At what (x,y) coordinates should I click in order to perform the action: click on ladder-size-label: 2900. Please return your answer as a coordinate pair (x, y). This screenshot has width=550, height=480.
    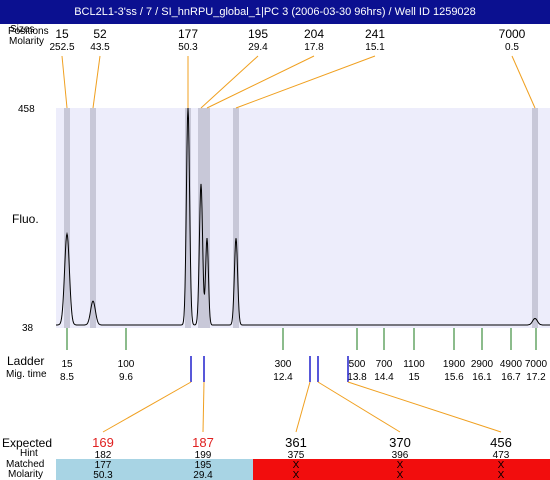
    Looking at the image, I should click on (482, 364).